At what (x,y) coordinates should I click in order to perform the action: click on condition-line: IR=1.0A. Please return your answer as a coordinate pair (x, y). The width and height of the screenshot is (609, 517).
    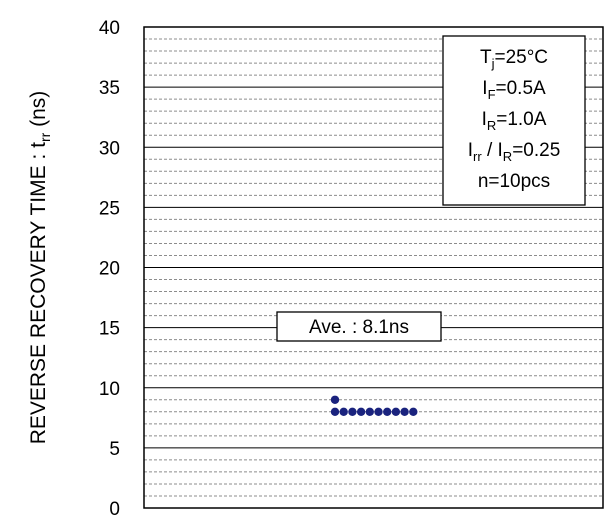
    Looking at the image, I should click on (514, 121).